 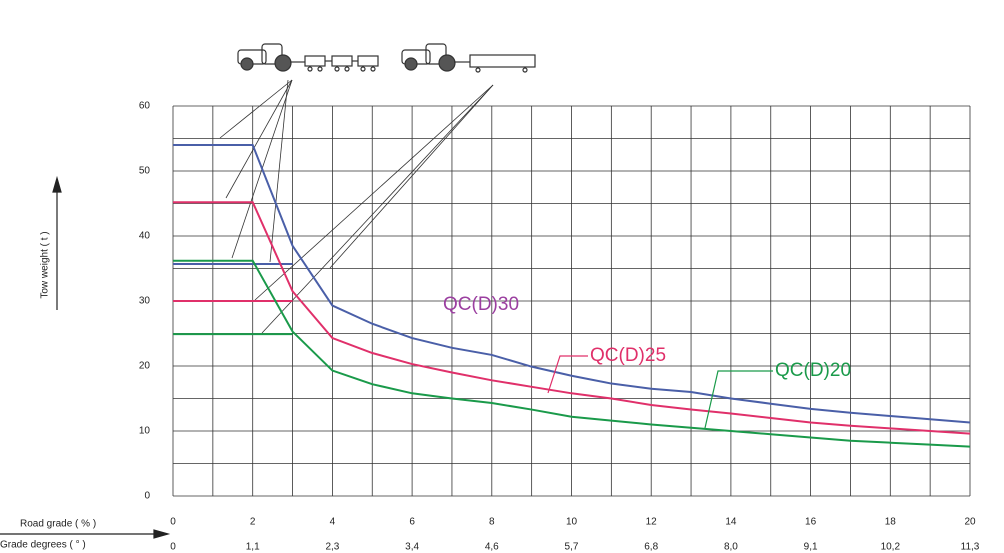 What do you see at coordinates (731, 547) in the screenshot?
I see `x2-tick-label: 8,0` at bounding box center [731, 547].